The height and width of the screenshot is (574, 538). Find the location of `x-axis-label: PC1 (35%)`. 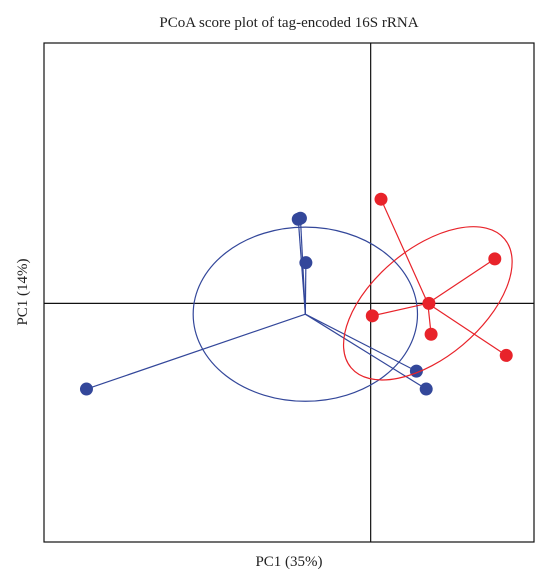

x-axis-label: PC1 (35%) is located at coordinates (288, 562).